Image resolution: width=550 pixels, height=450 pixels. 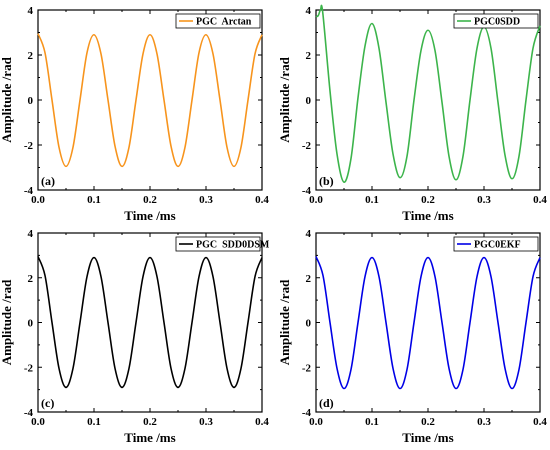 I want to click on legend-label: PGC SDD0DSM, so click(x=233, y=245).